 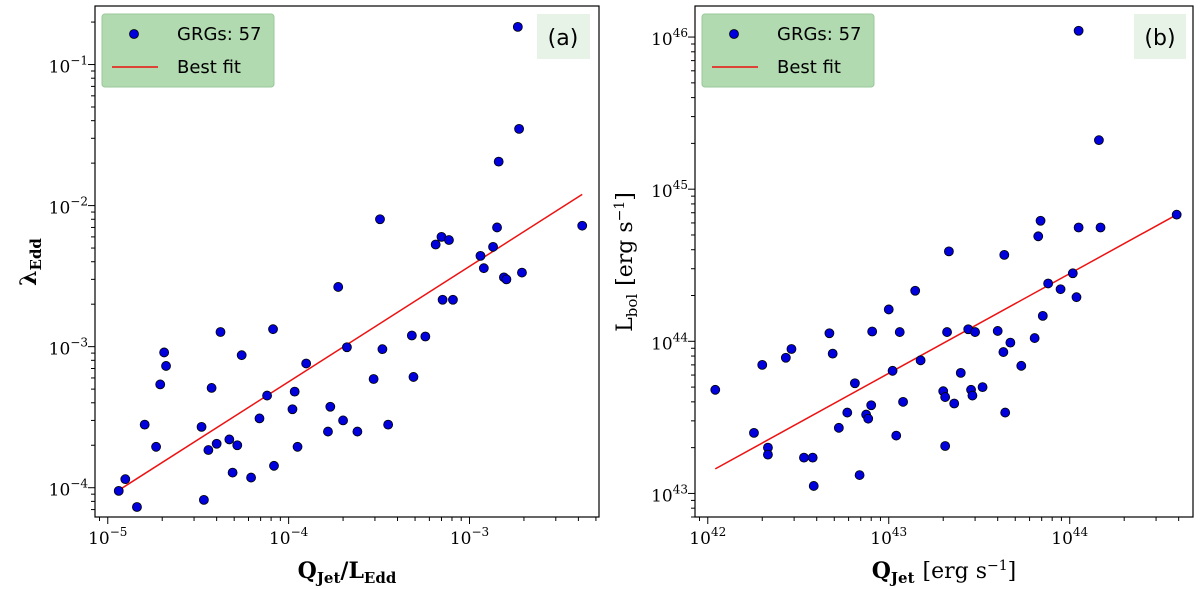 What do you see at coordinates (68, 66) in the screenshot?
I see `panel-a-y-tick-label: 10⁻¹` at bounding box center [68, 66].